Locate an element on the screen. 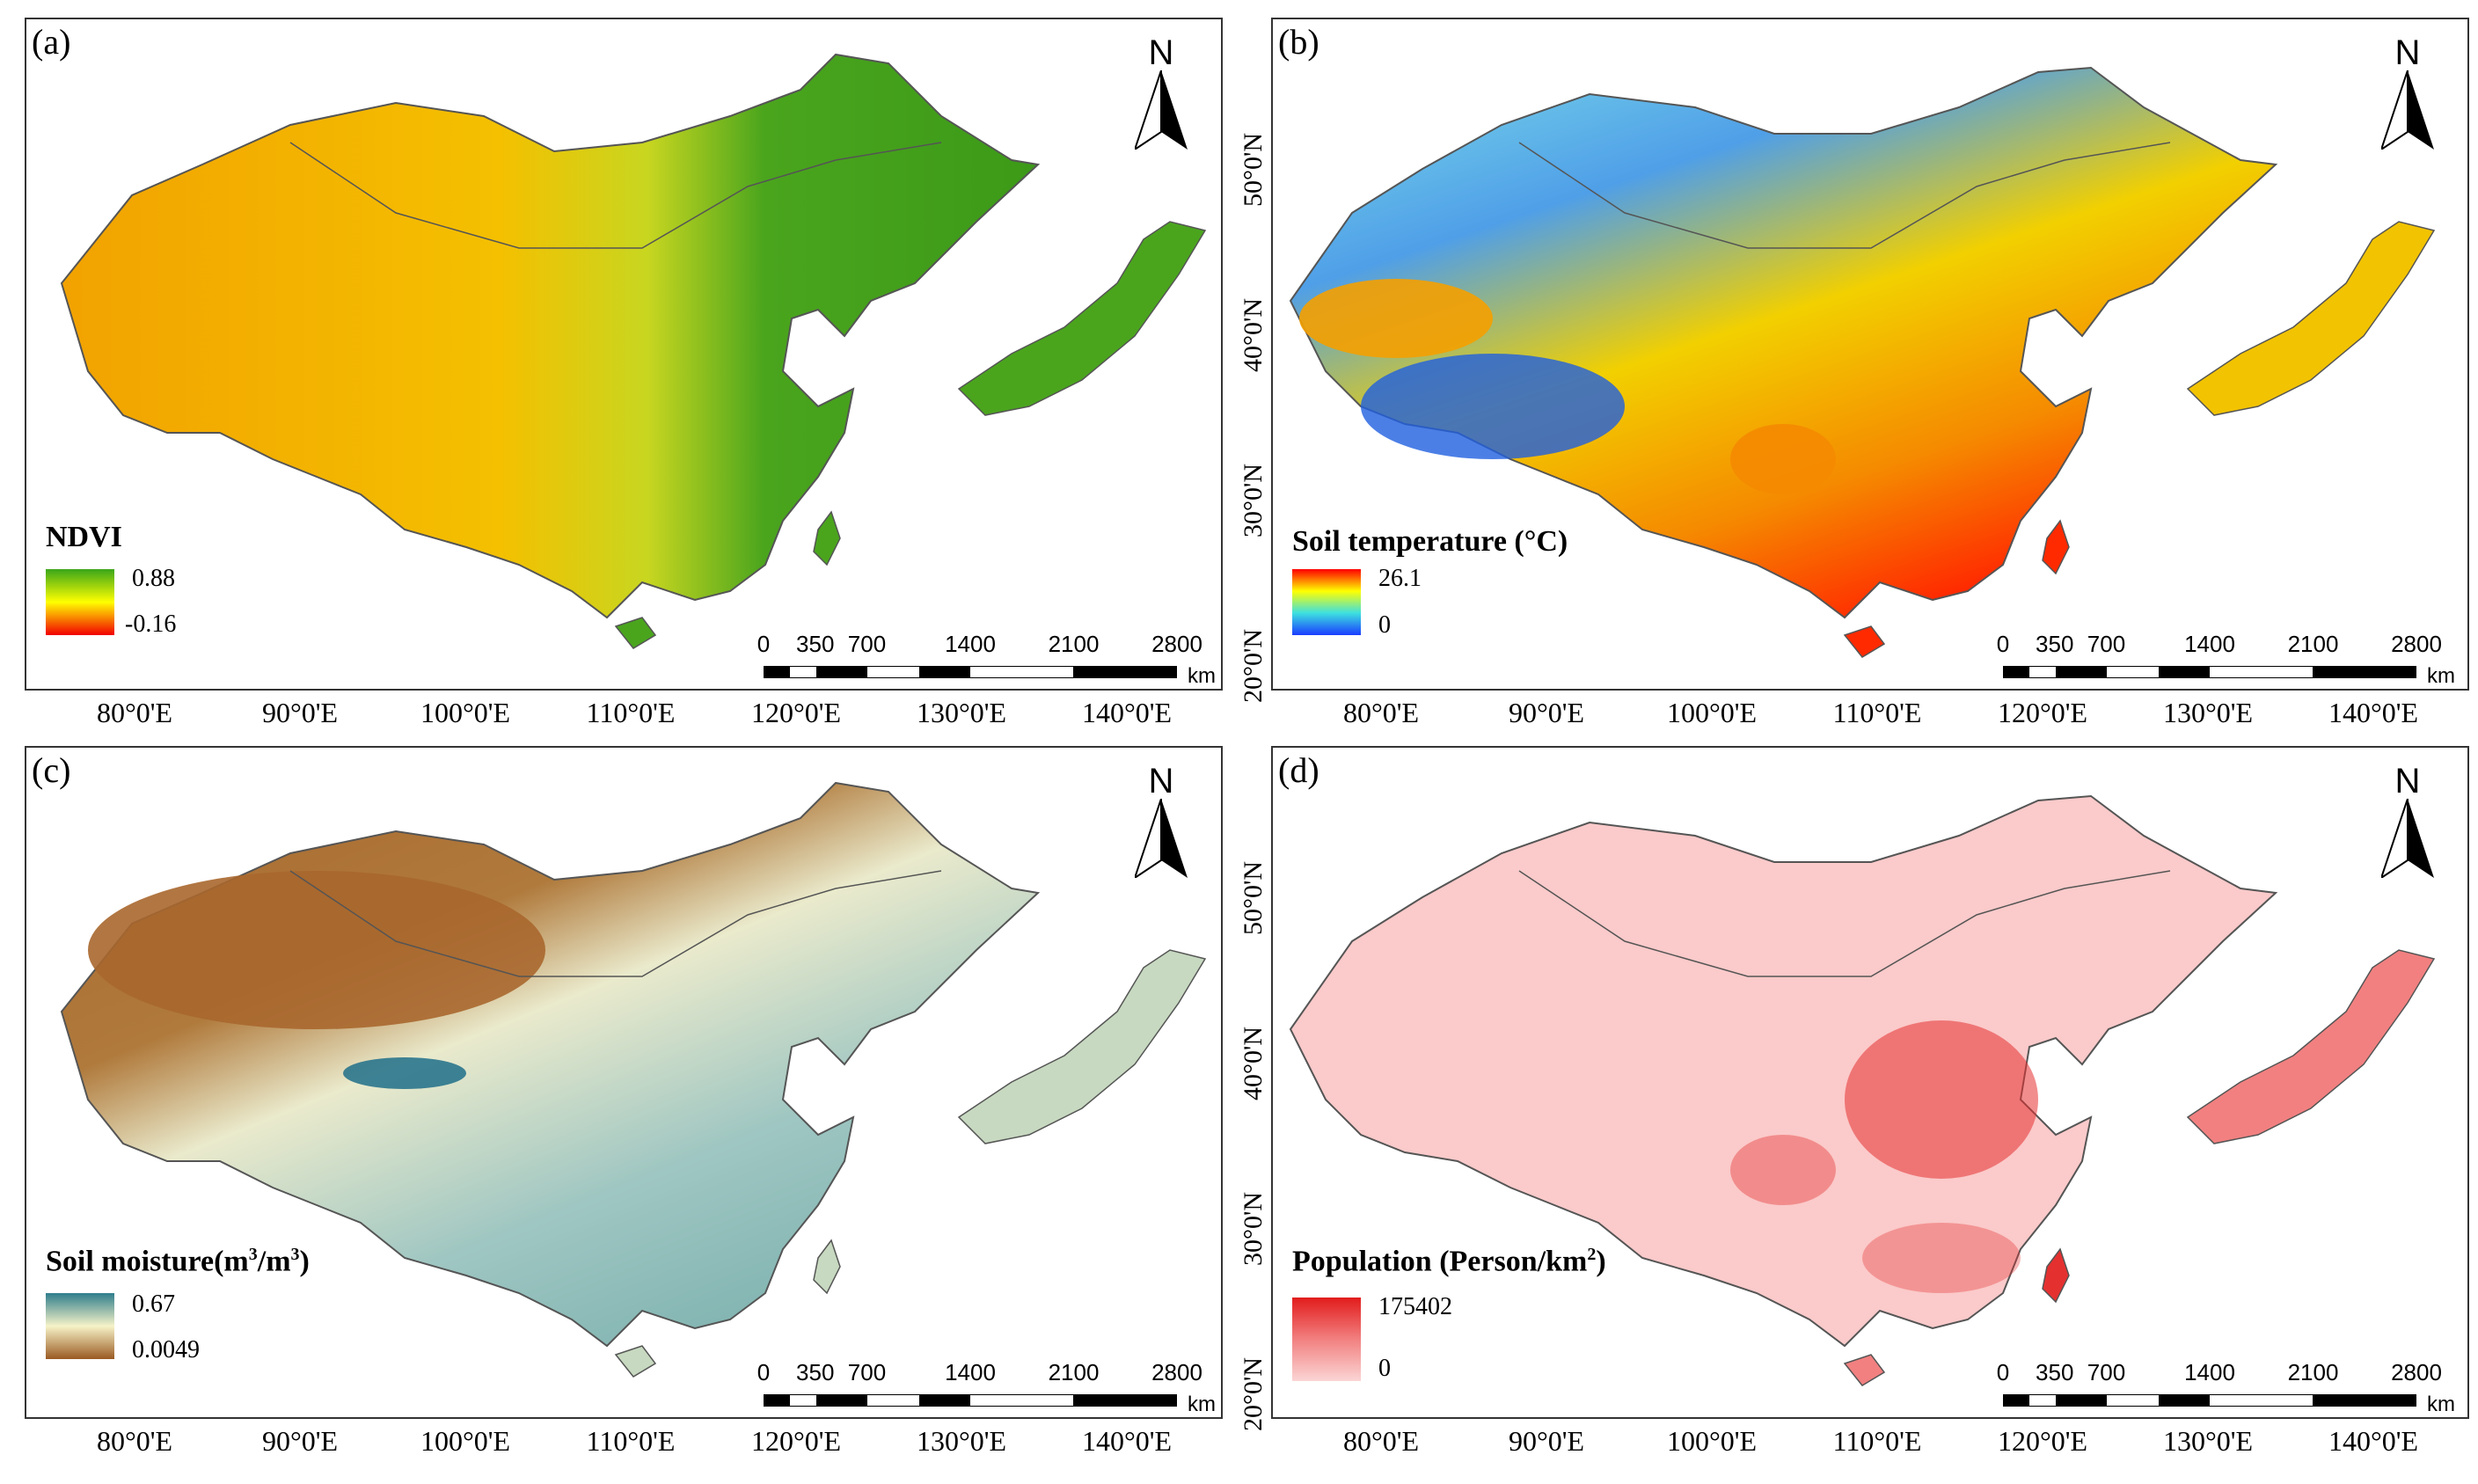  y-tick-label: 40°0'N is located at coordinates (1253, 334).